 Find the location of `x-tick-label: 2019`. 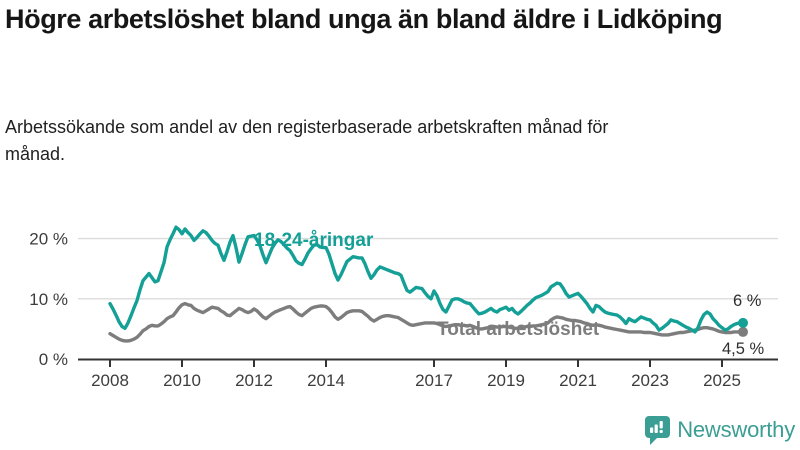

x-tick-label: 2019 is located at coordinates (506, 380).